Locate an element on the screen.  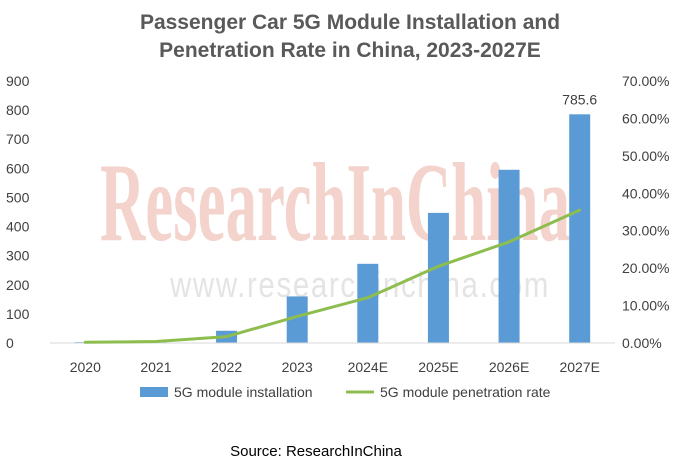
left-axis-tick-100: 100 is located at coordinates (18, 314).